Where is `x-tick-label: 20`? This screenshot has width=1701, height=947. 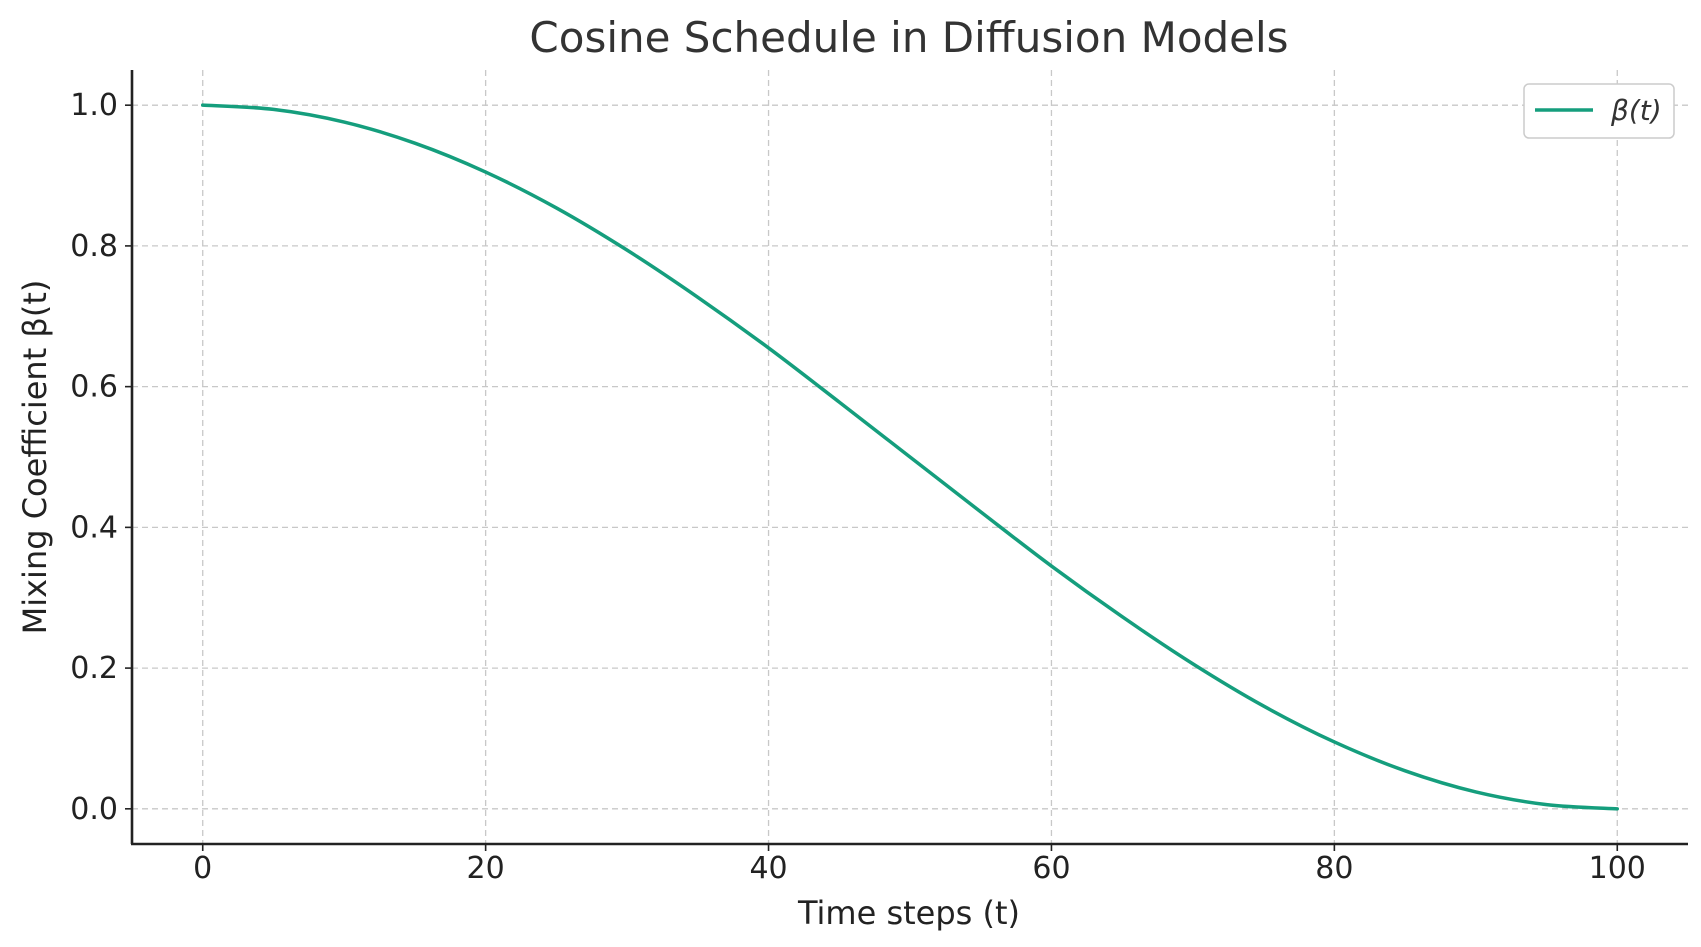
x-tick-label: 20 is located at coordinates (486, 868).